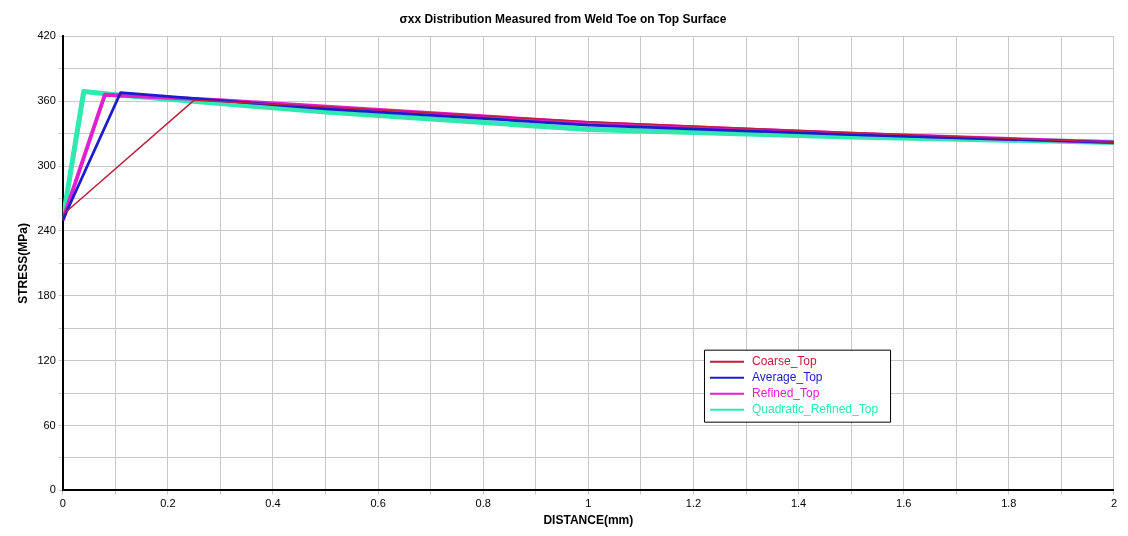  What do you see at coordinates (168, 503) in the screenshot?
I see `x-tick-label: 0.2` at bounding box center [168, 503].